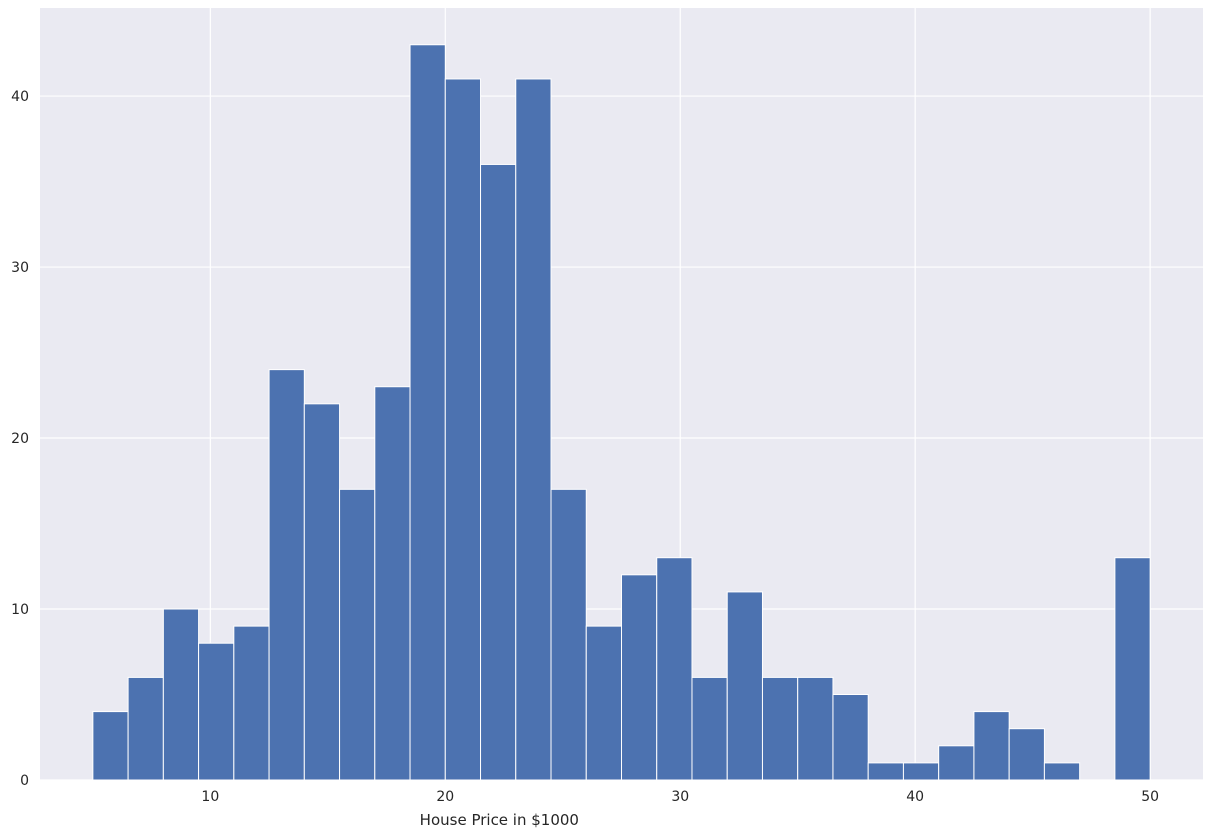 Image resolution: width=1212 pixels, height=837 pixels. Describe the element at coordinates (20, 97) in the screenshot. I see `y-tick-label: 40` at that location.